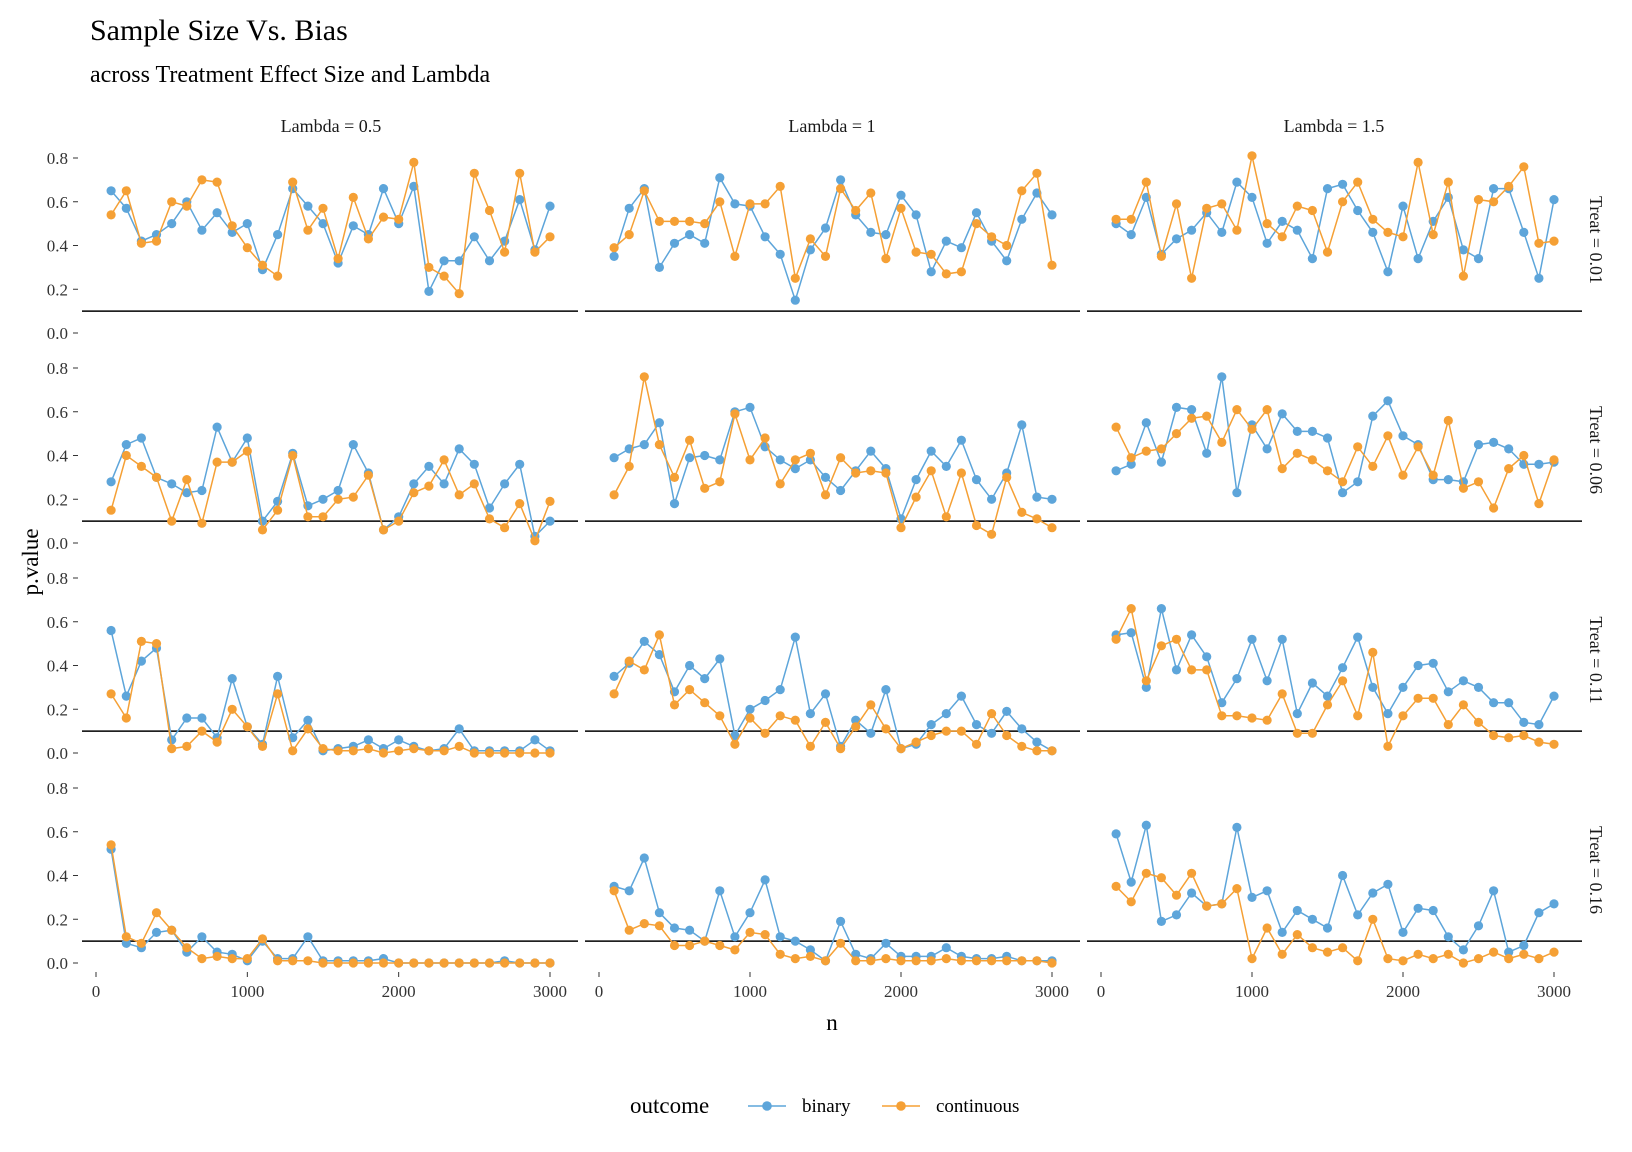  Describe the element at coordinates (831, 986) in the screenshot. I see `x-axis-ticks: 0 1000 2000 3000 0 1000 2000 3000 0 1000 2000 3000` at that location.